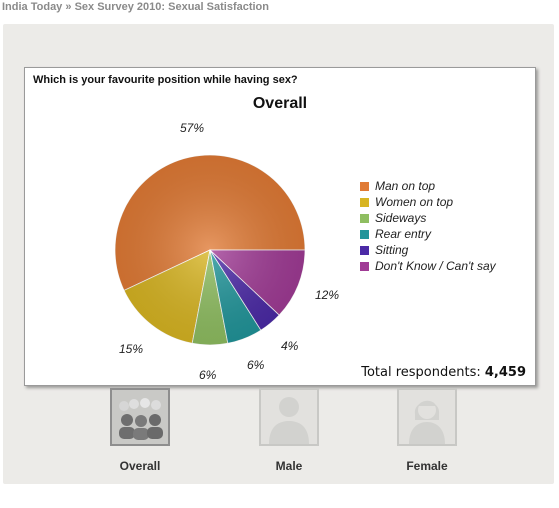 This screenshot has height=508, width=559. What do you see at coordinates (280, 103) in the screenshot?
I see `chart-title: Overall` at bounding box center [280, 103].